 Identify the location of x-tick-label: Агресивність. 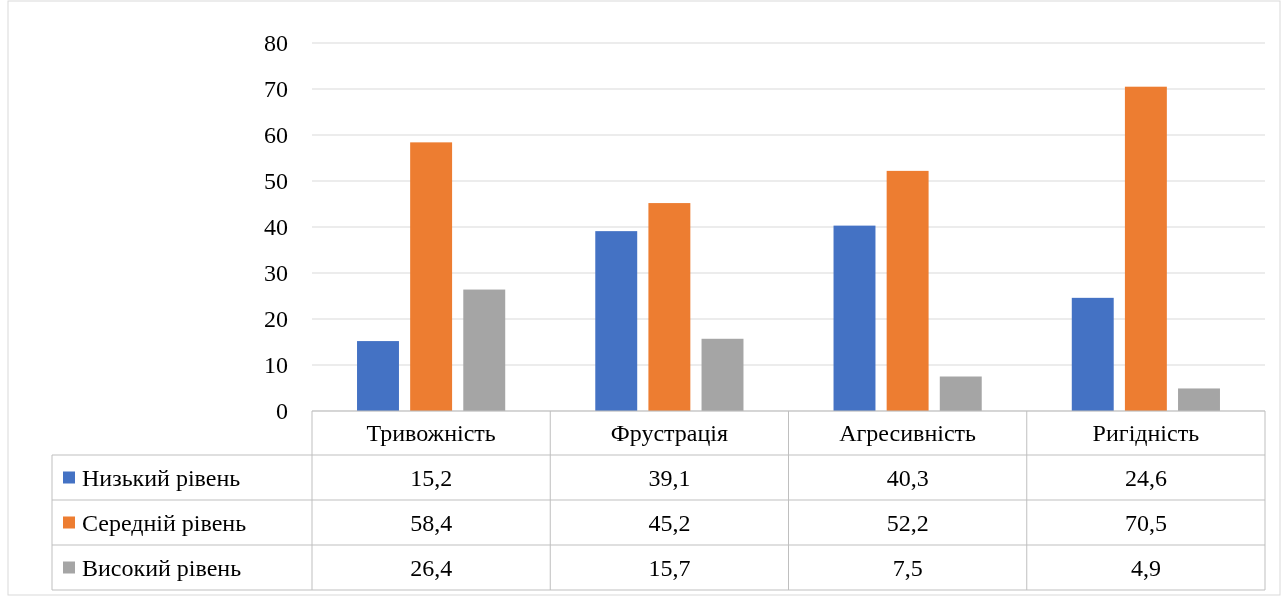
(908, 433).